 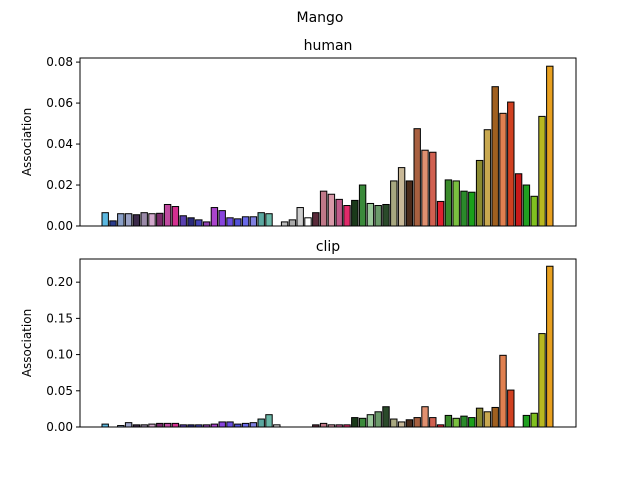 What do you see at coordinates (59, 144) in the screenshot?
I see `y-tick-label: 0.04` at bounding box center [59, 144].